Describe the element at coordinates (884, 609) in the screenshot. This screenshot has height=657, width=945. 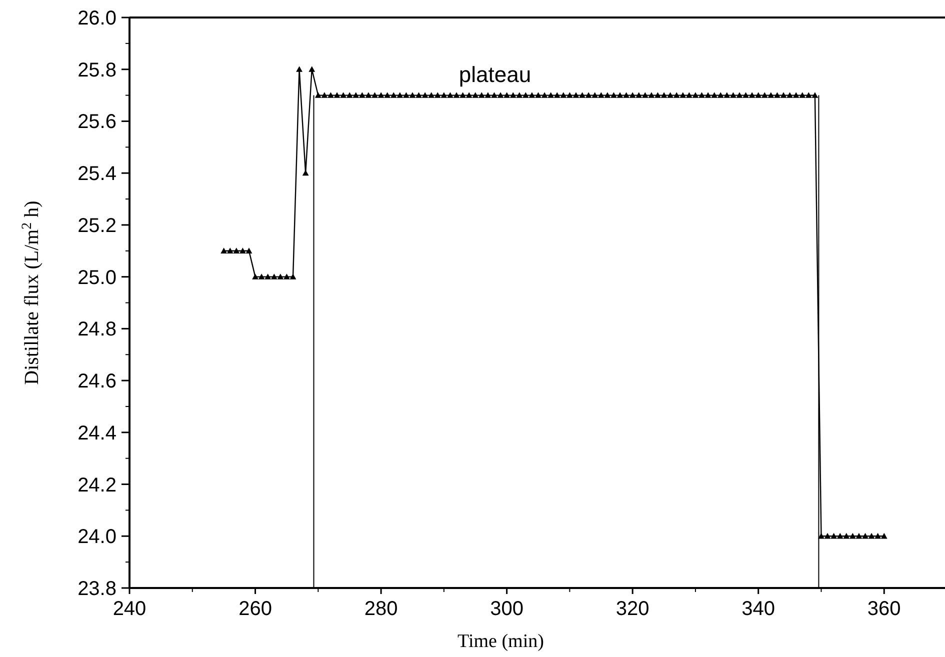
I see `x-tick-label: 360` at that location.